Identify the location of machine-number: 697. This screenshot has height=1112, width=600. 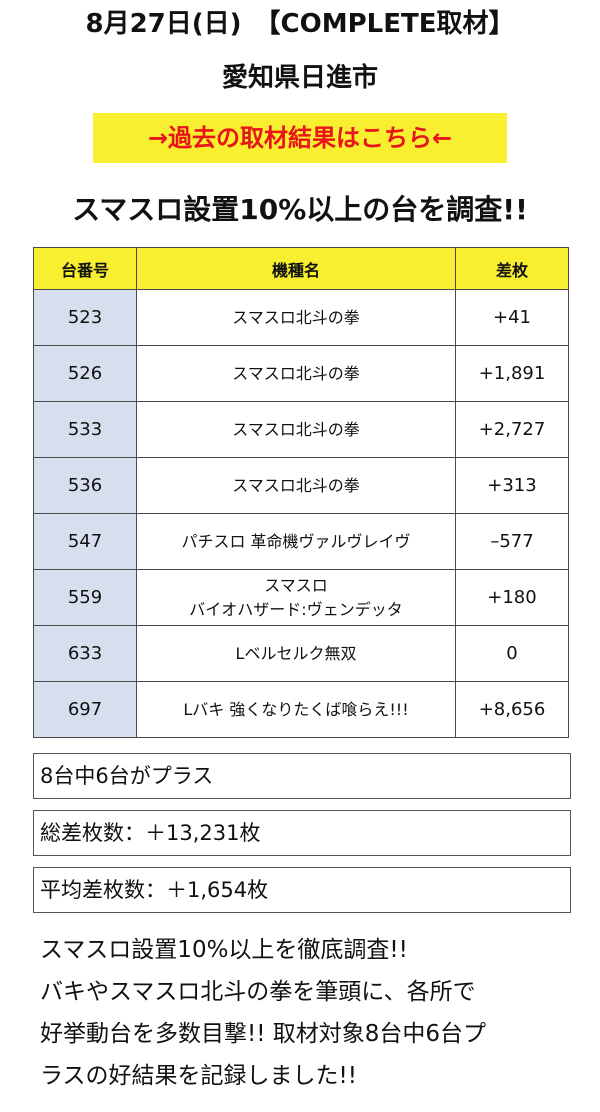
(85, 709).